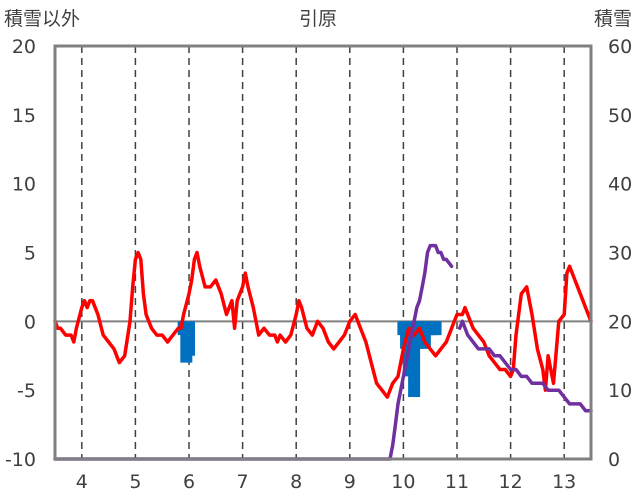  Describe the element at coordinates (525, 366) in the screenshot. I see `snow-depth-line` at that location.